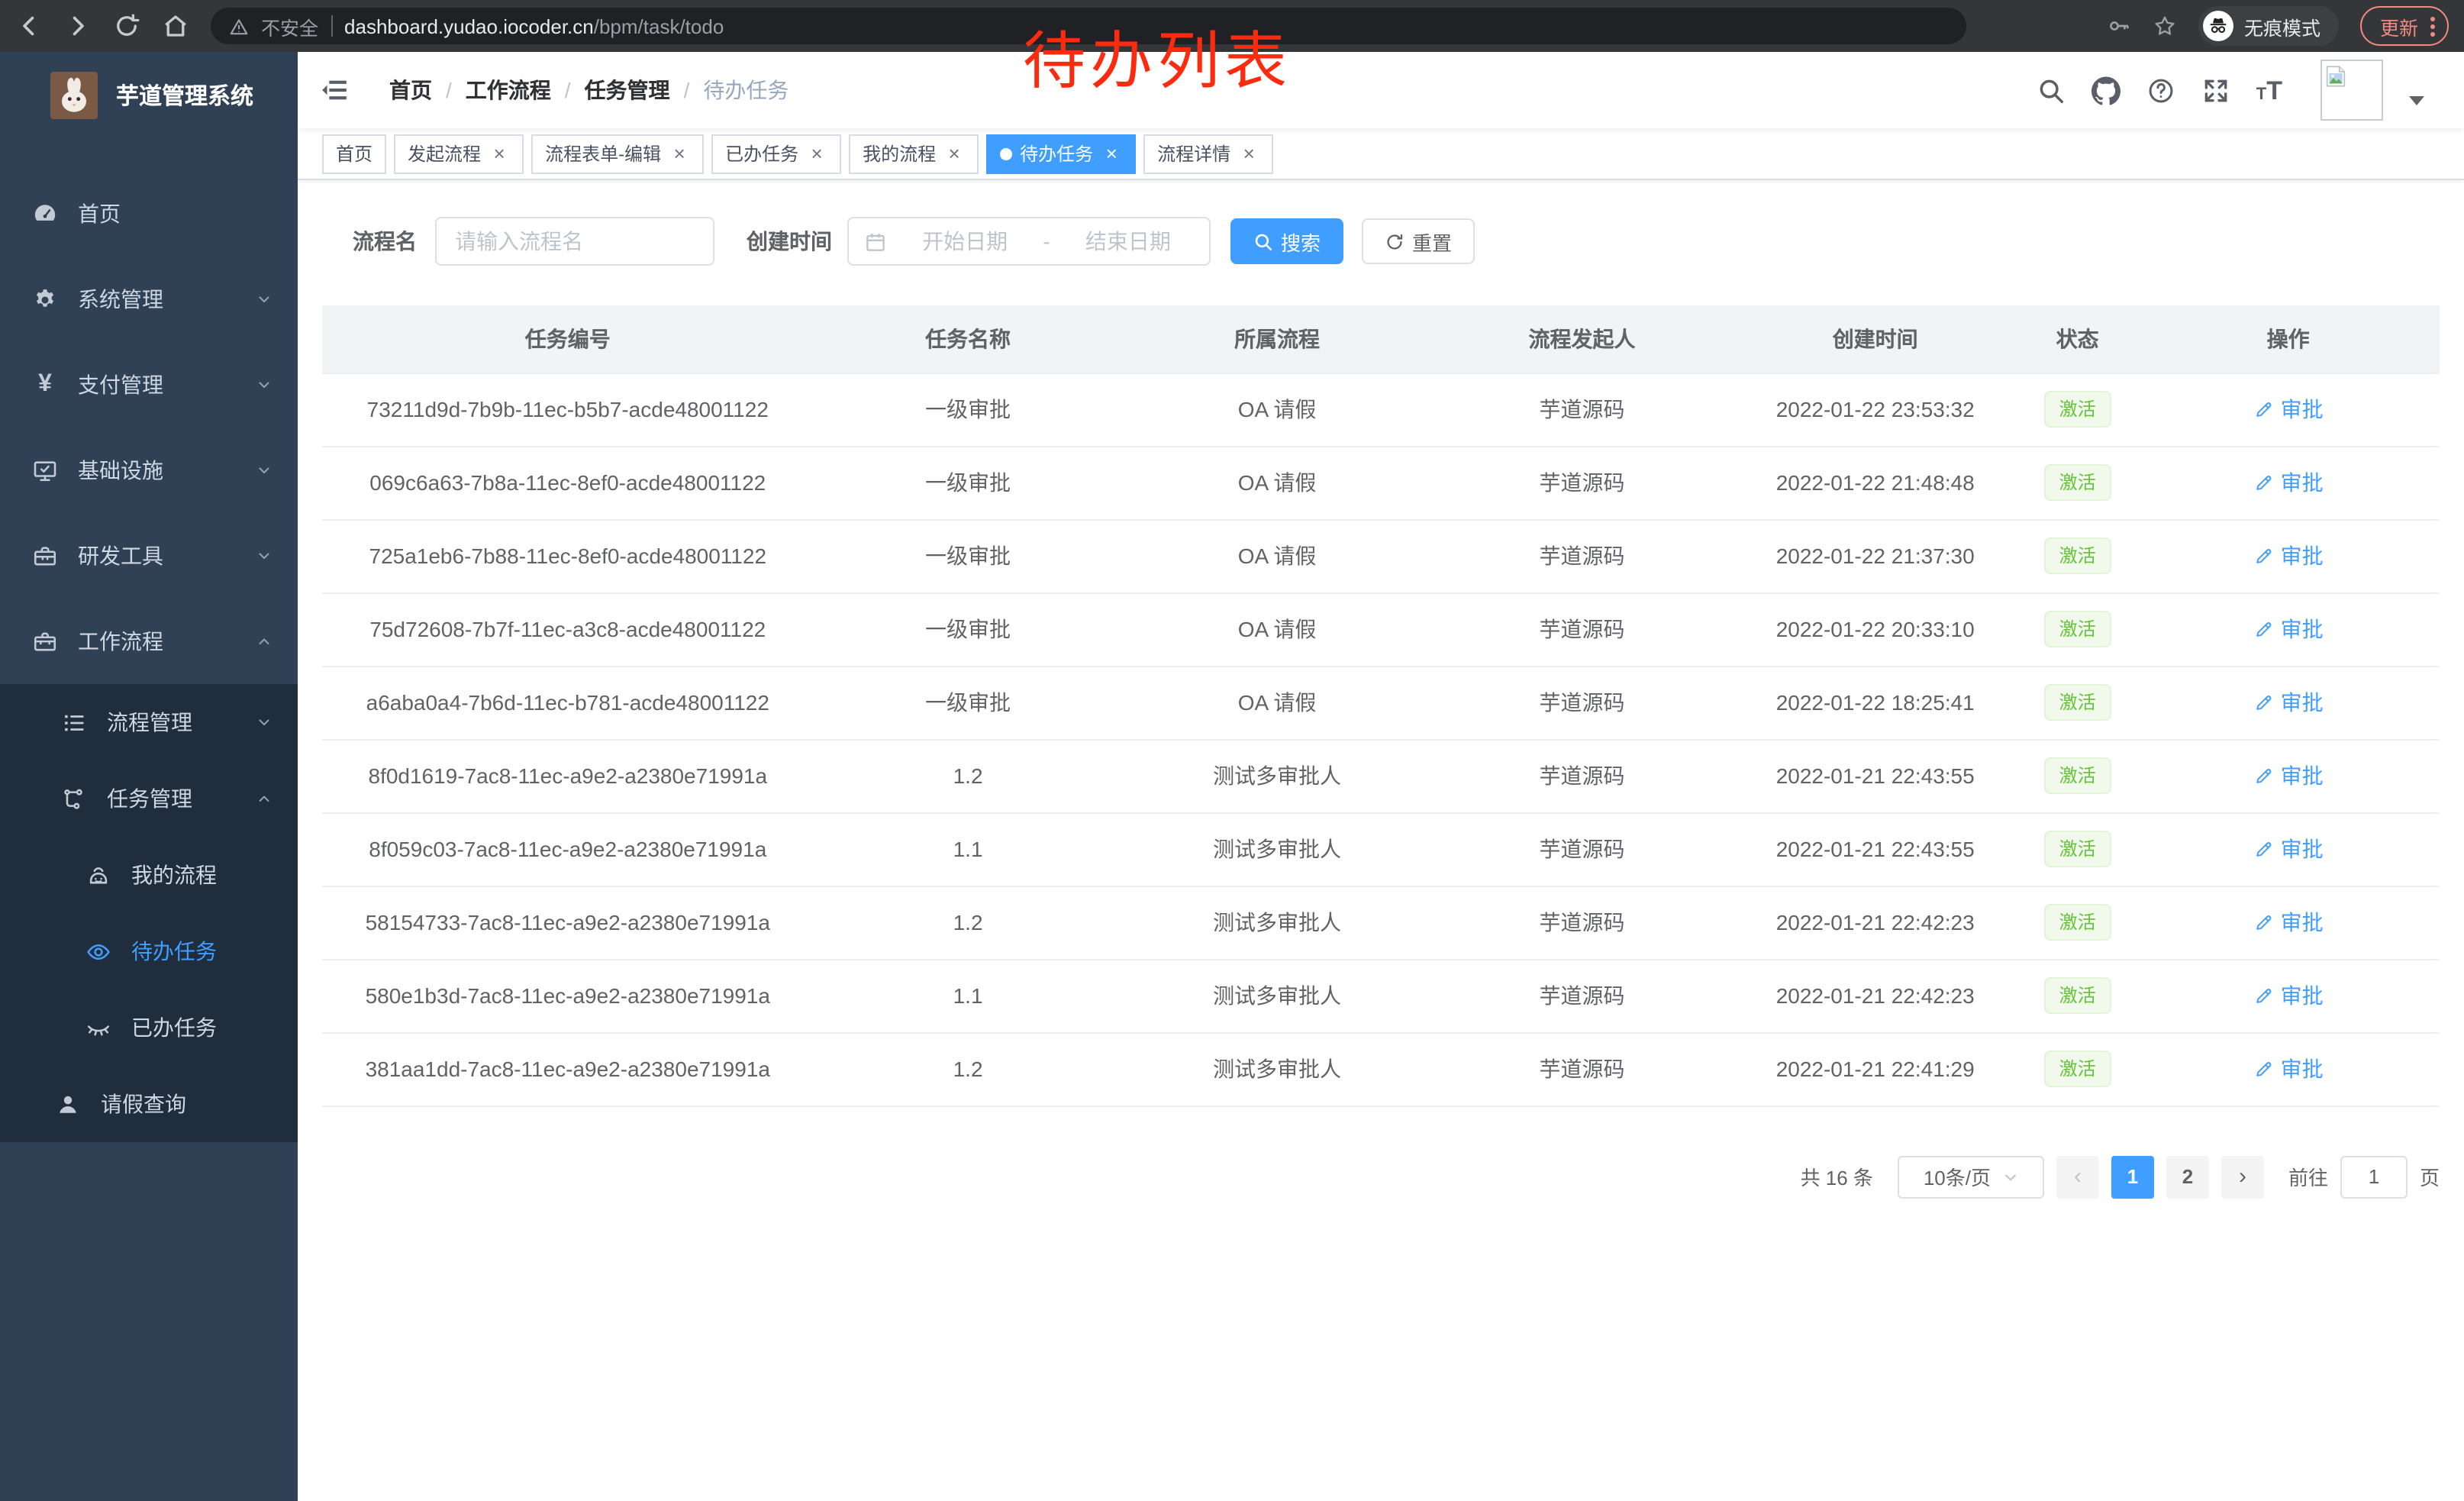  What do you see at coordinates (618, 153) in the screenshot?
I see `tab-form-edit: 流程表单-编辑 ×` at bounding box center [618, 153].